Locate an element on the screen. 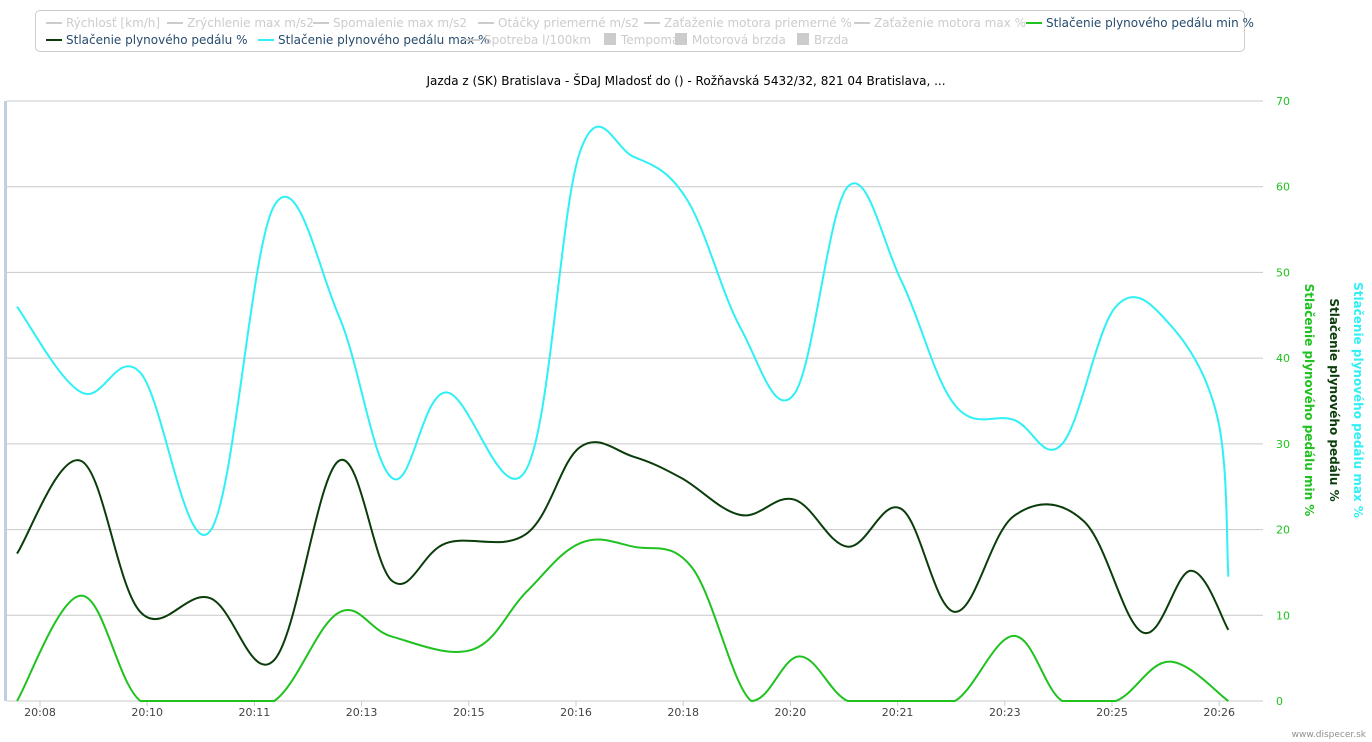 This screenshot has height=742, width=1372. legend-item: Tempomat is located at coordinates (644, 40).